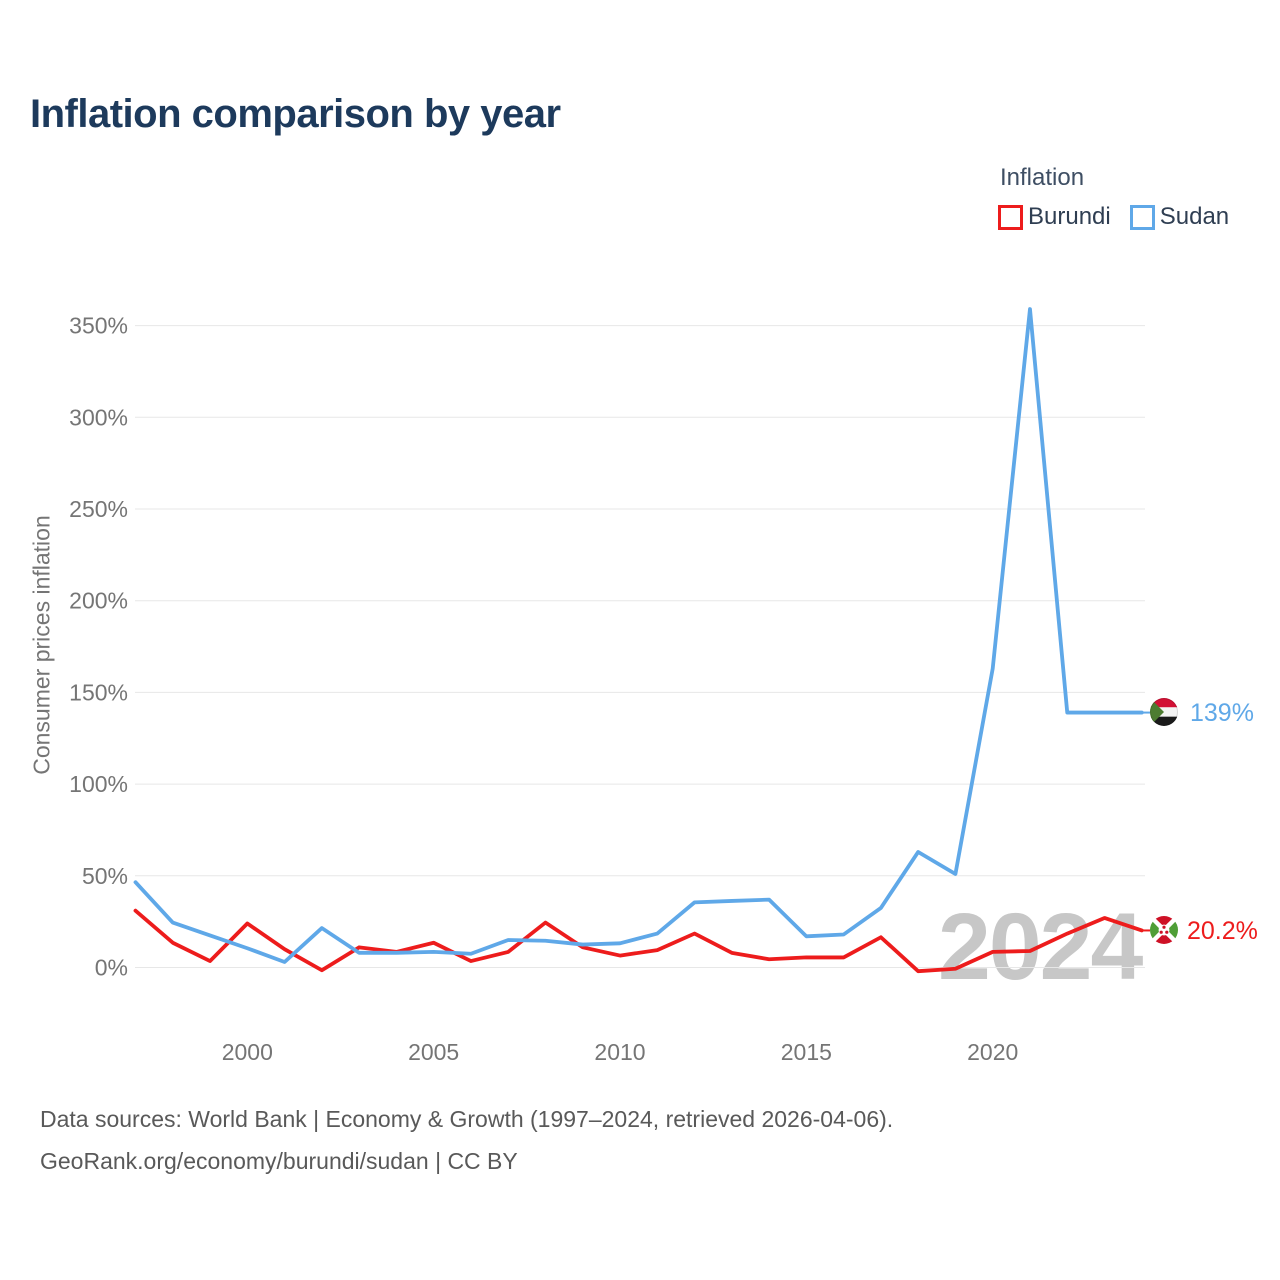 The image size is (1280, 1280). What do you see at coordinates (98, 326) in the screenshot?
I see `y-tick-label: 350%` at bounding box center [98, 326].